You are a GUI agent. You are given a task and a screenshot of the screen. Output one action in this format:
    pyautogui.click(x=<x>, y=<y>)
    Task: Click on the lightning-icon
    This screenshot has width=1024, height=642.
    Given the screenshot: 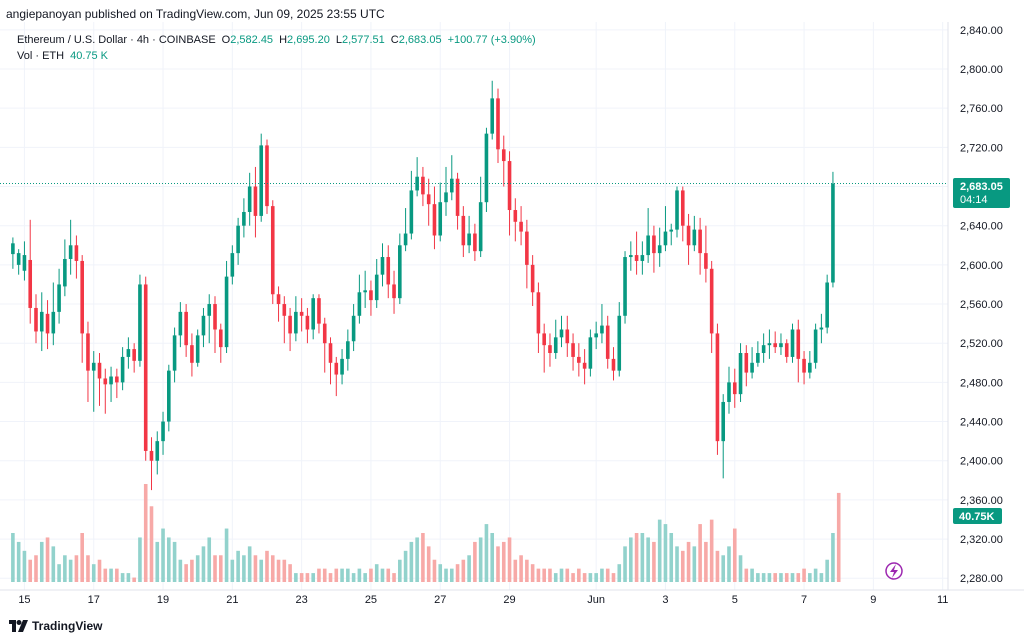 What is the action you would take?
    pyautogui.click(x=894, y=571)
    